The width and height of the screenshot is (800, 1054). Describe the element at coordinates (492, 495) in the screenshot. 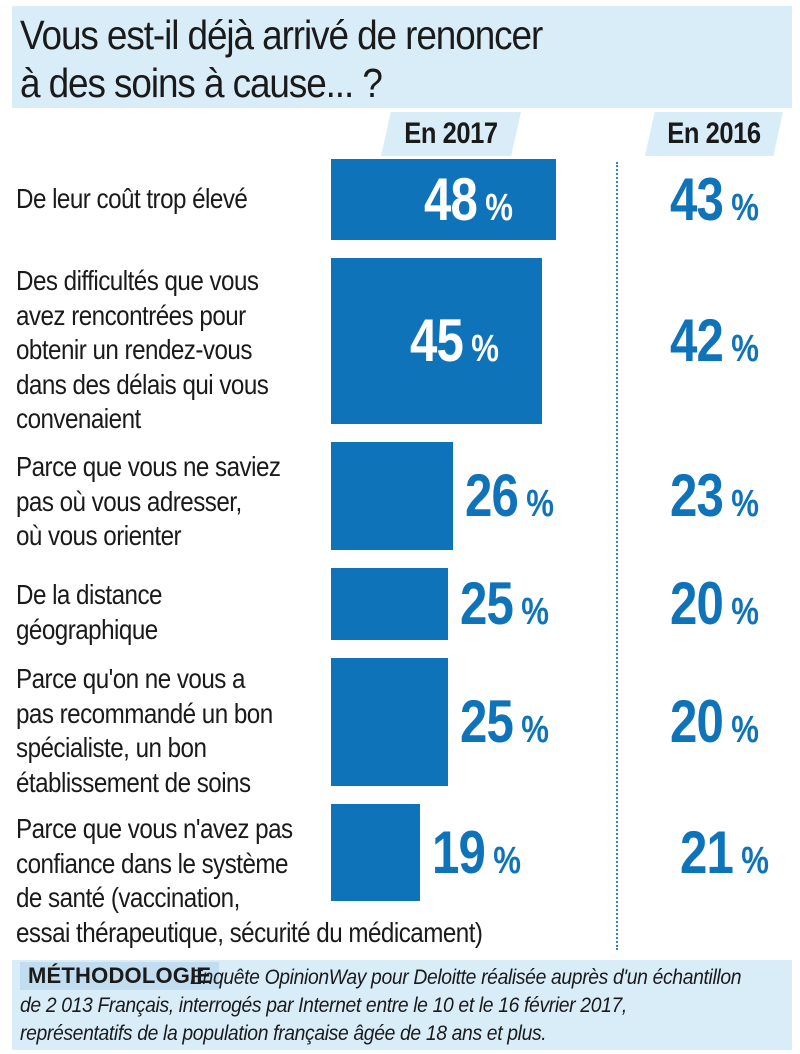

I see `value-2017: 26` at that location.